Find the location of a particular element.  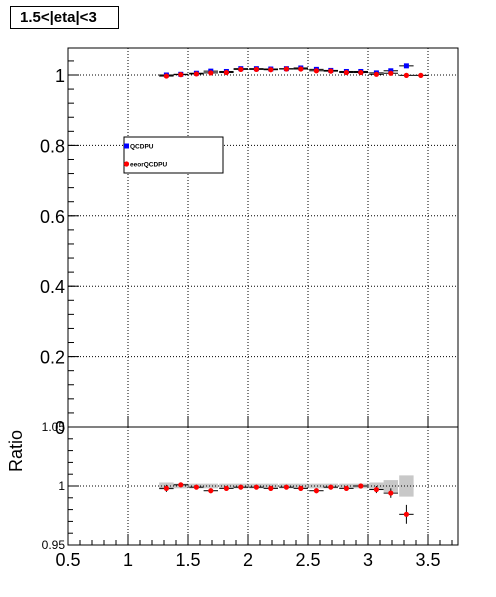

x-tick-label: 2 is located at coordinates (248, 560).